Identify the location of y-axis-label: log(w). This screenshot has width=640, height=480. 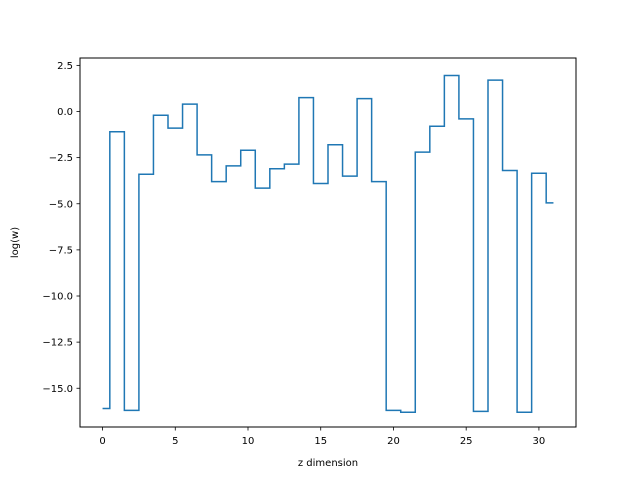
(15, 242).